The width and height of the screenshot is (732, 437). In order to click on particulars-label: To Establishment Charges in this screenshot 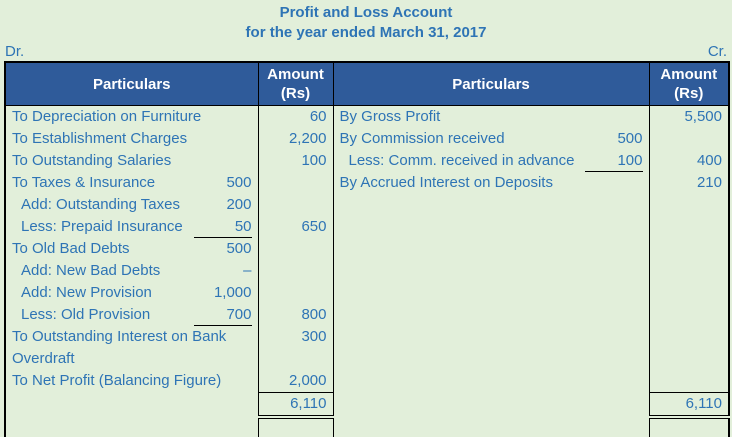, I will do `click(100, 138)`.